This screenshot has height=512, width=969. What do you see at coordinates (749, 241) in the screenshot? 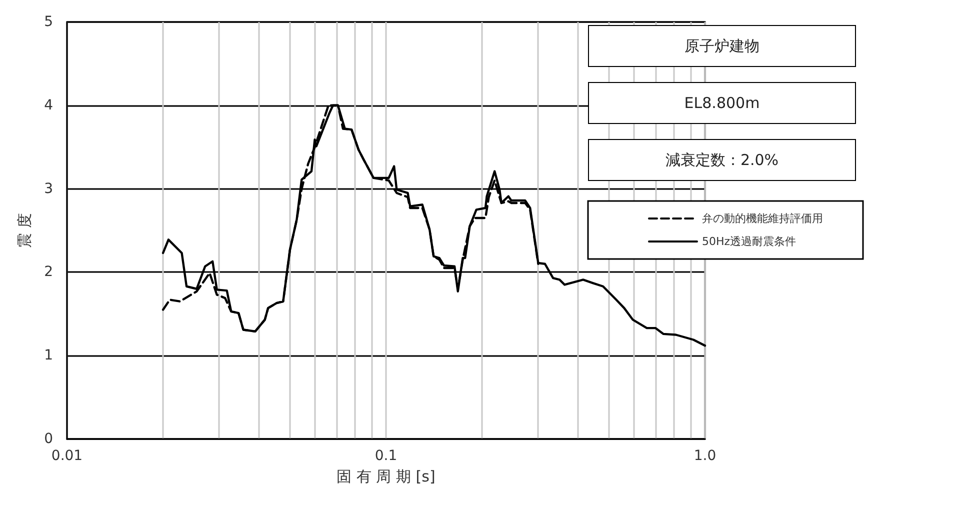
I see `legend-label: 50Hz透過耐震条件` at bounding box center [749, 241].